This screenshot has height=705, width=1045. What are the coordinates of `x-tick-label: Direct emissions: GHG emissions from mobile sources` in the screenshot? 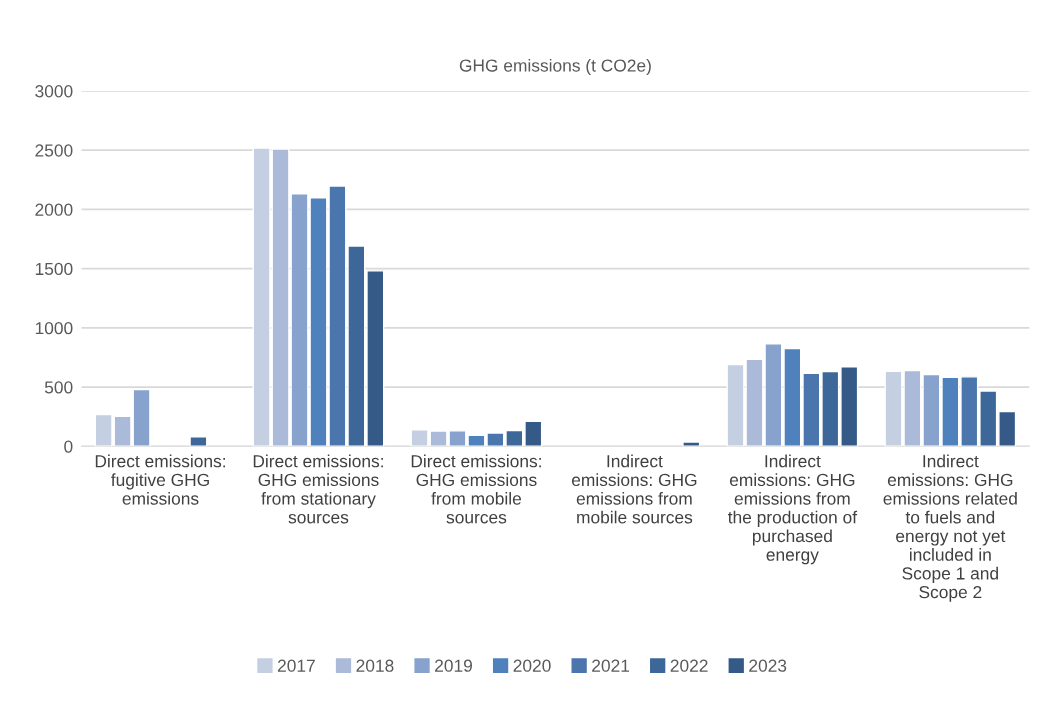 It's located at (476, 489).